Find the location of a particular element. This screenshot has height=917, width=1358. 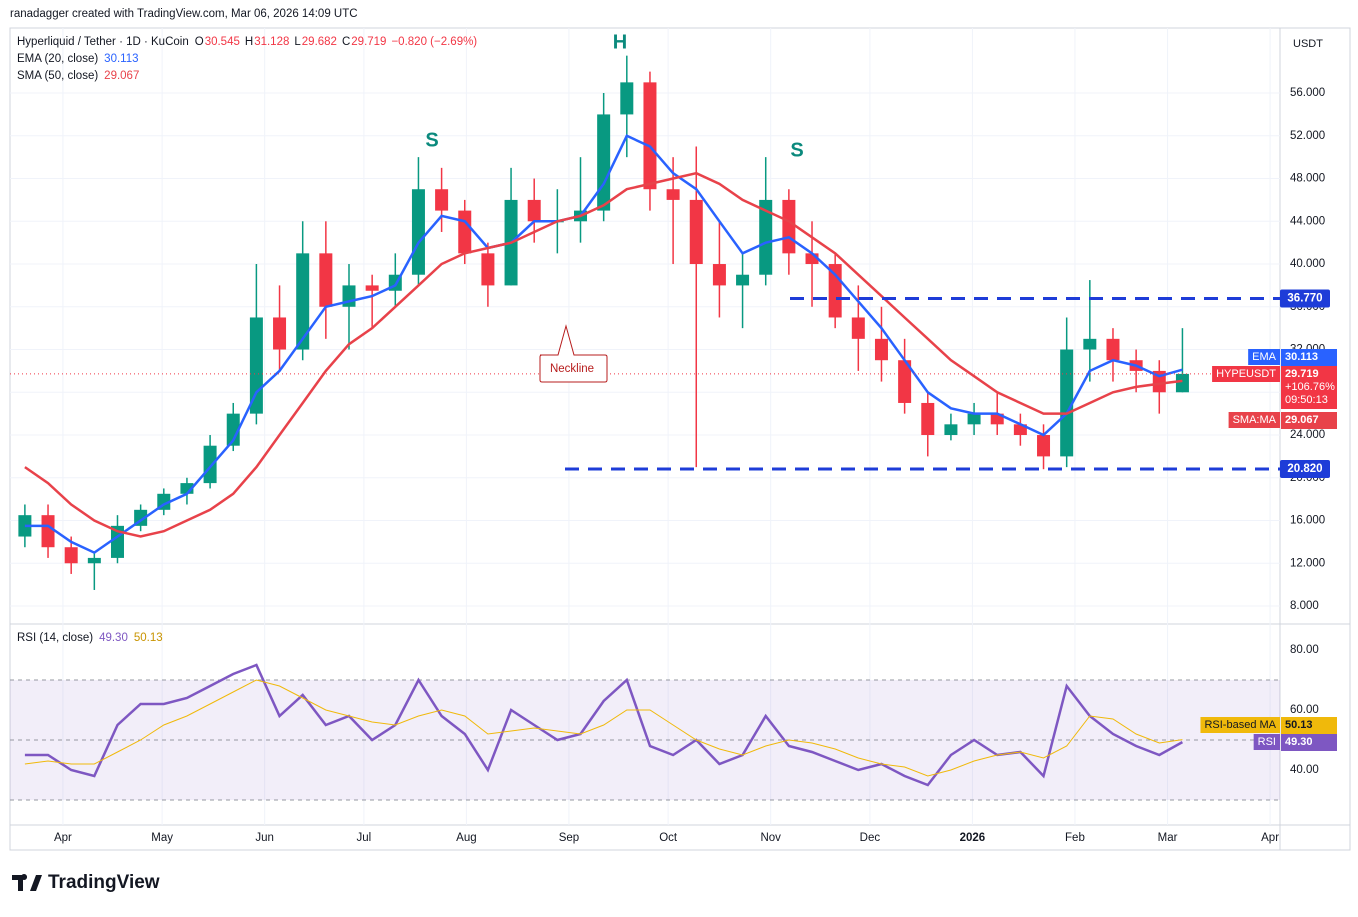

x-tick-label: Sep is located at coordinates (569, 838).